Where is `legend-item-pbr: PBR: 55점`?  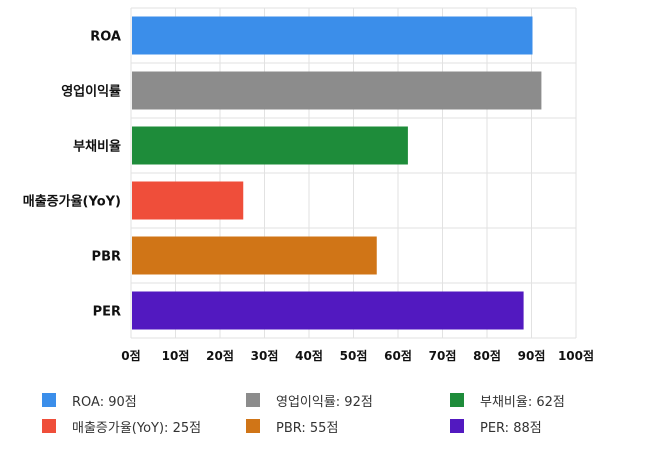 legend-item-pbr: PBR: 55점 is located at coordinates (292, 426).